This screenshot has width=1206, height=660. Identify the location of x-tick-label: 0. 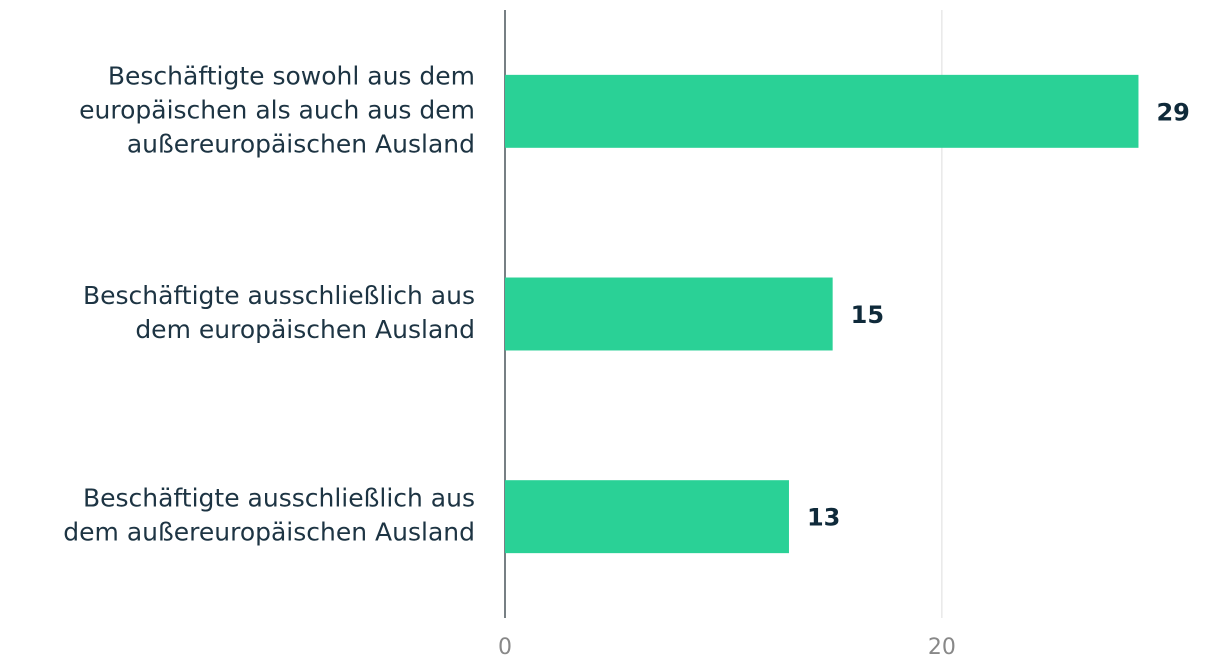
(505, 647).